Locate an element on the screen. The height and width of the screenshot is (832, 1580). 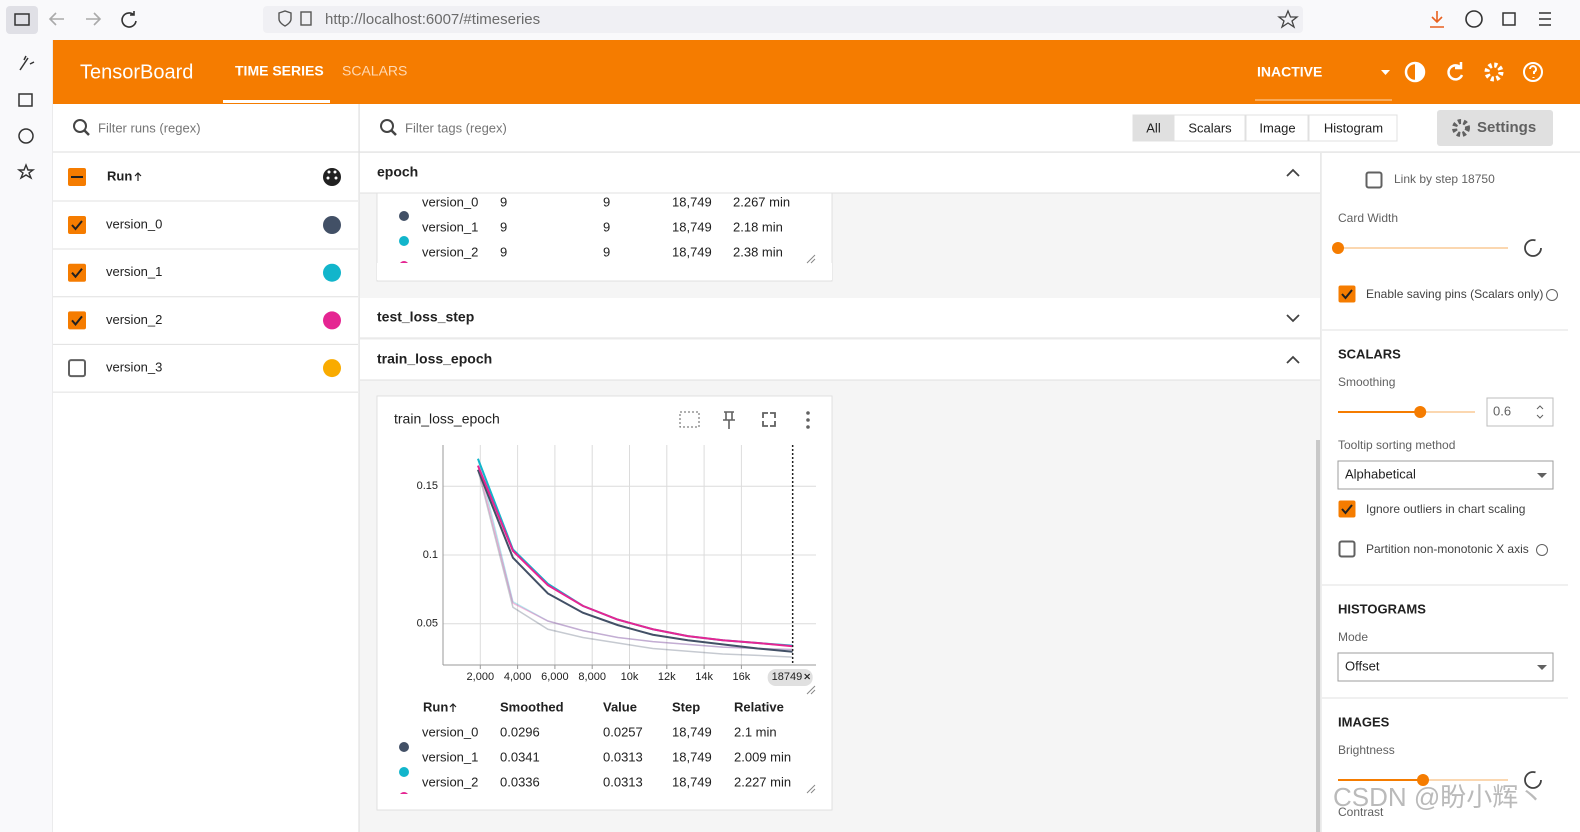
reload-status: INACTIVE is located at coordinates (1289, 72).